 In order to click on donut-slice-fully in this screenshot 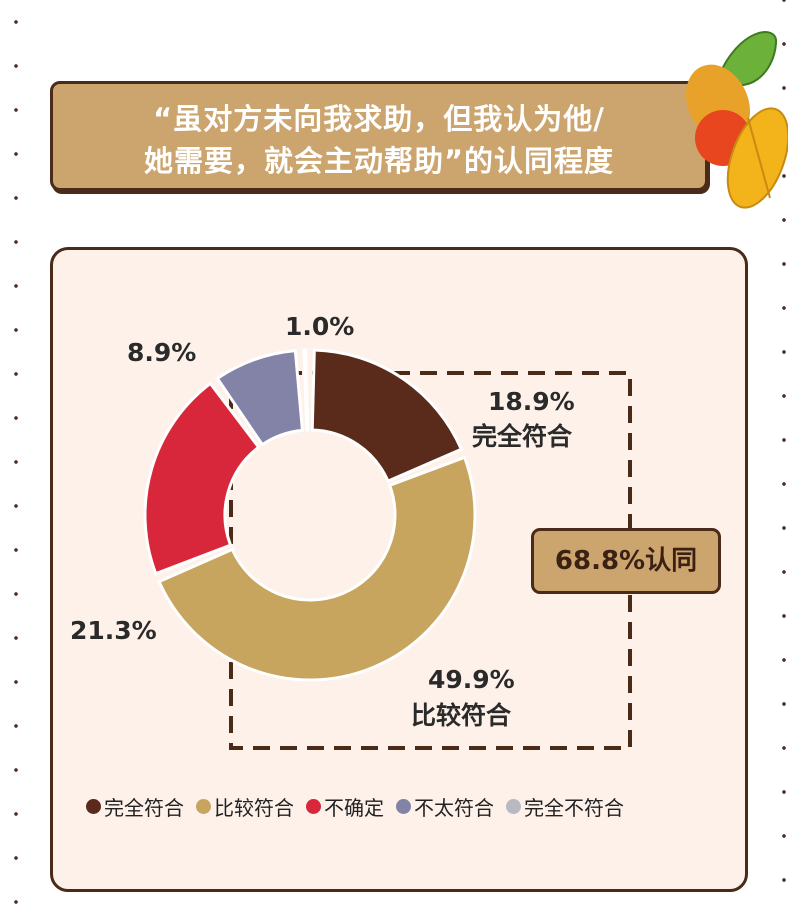, I will do `click(387, 416)`.